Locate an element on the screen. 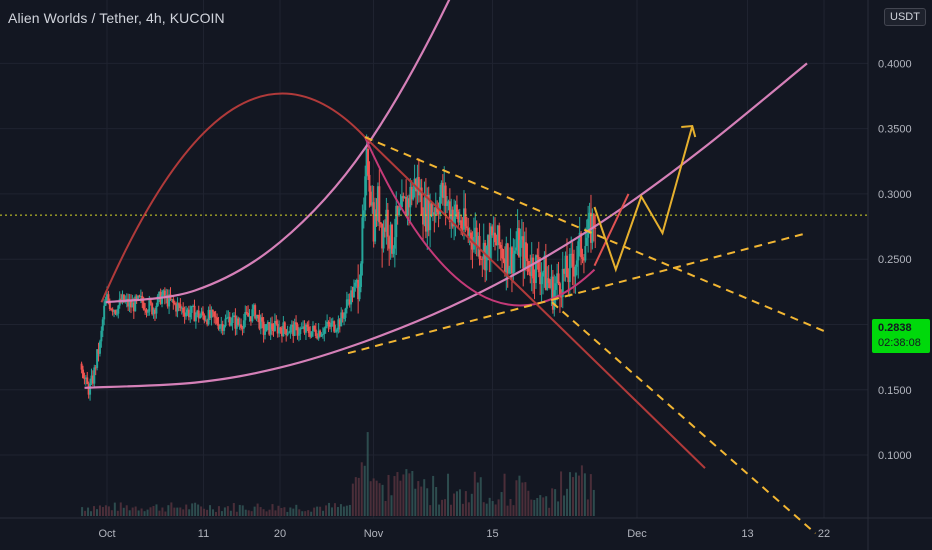 The height and width of the screenshot is (550, 932). time-tick-label: 15 is located at coordinates (492, 534).